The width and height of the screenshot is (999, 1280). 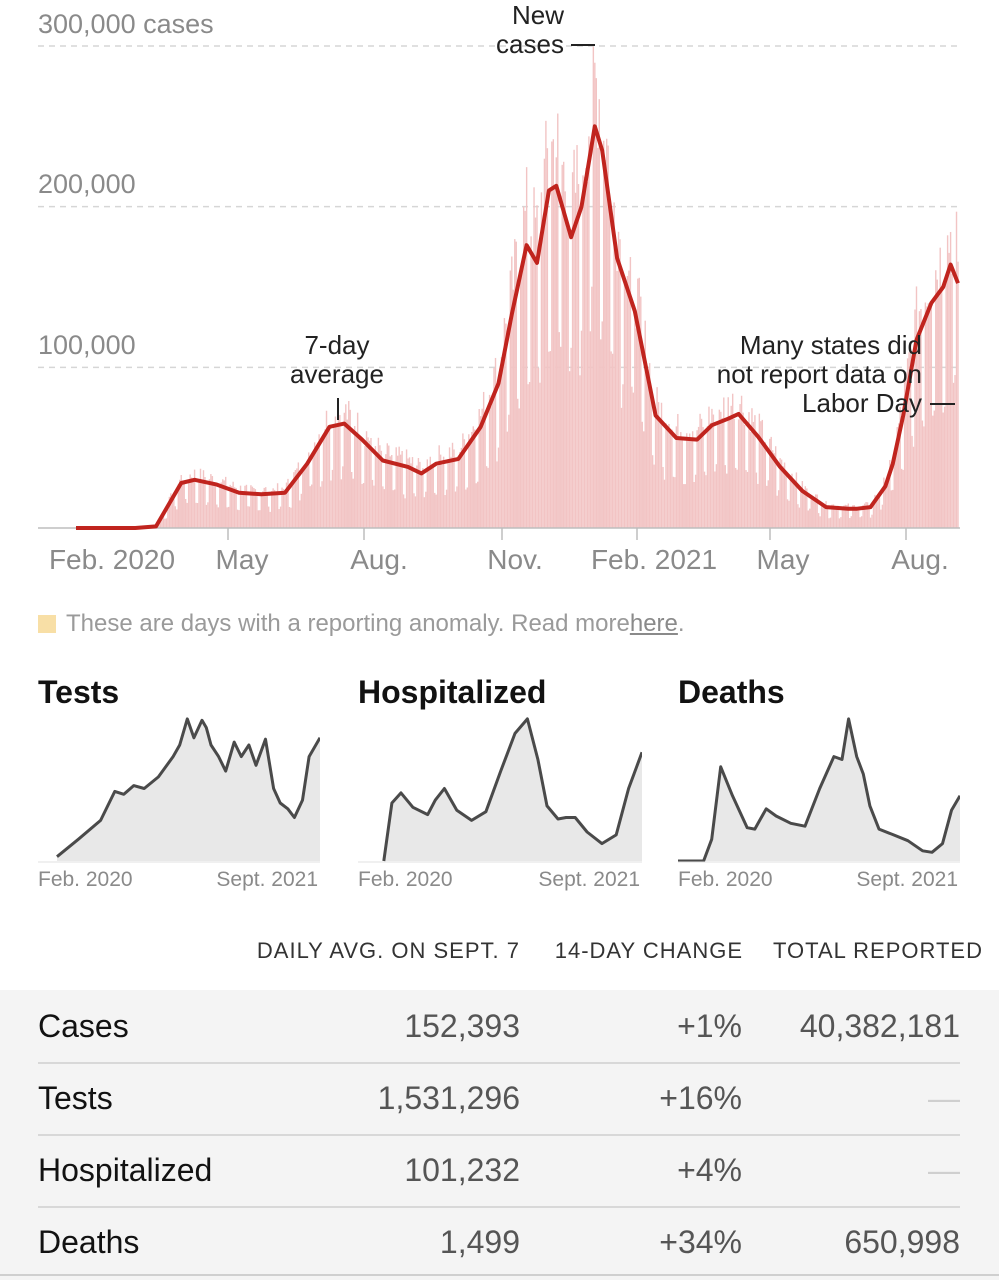 I want to click on row-metric: Deaths, so click(x=89, y=1242).